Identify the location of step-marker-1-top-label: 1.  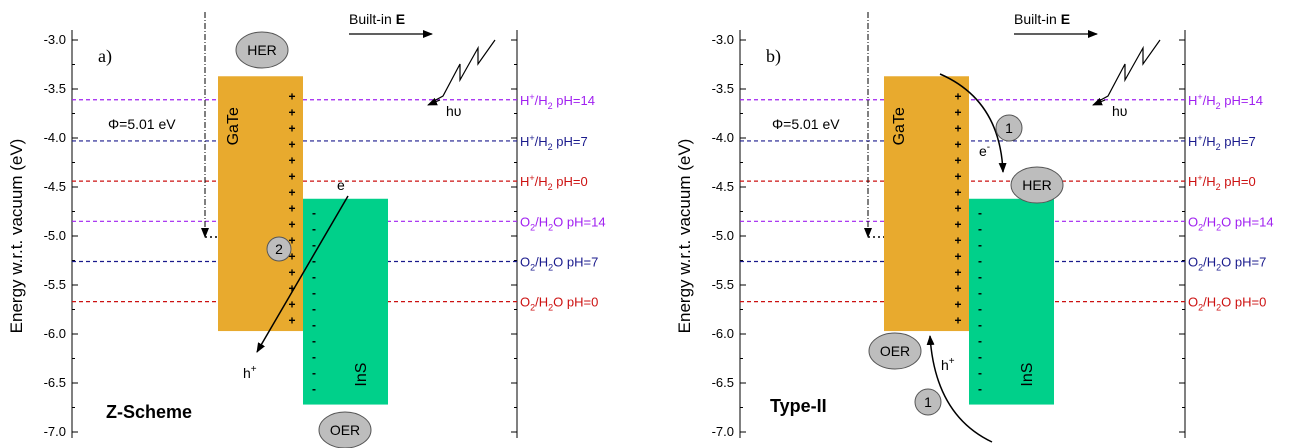
(1009, 128).